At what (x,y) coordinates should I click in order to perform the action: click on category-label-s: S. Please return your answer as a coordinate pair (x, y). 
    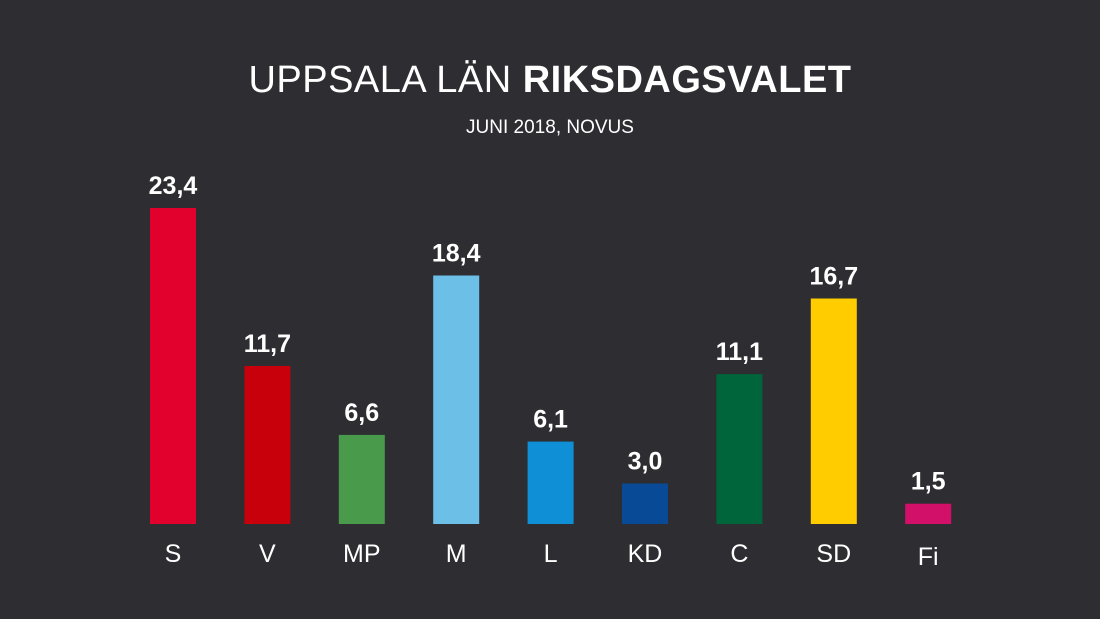
    Looking at the image, I should click on (173, 554).